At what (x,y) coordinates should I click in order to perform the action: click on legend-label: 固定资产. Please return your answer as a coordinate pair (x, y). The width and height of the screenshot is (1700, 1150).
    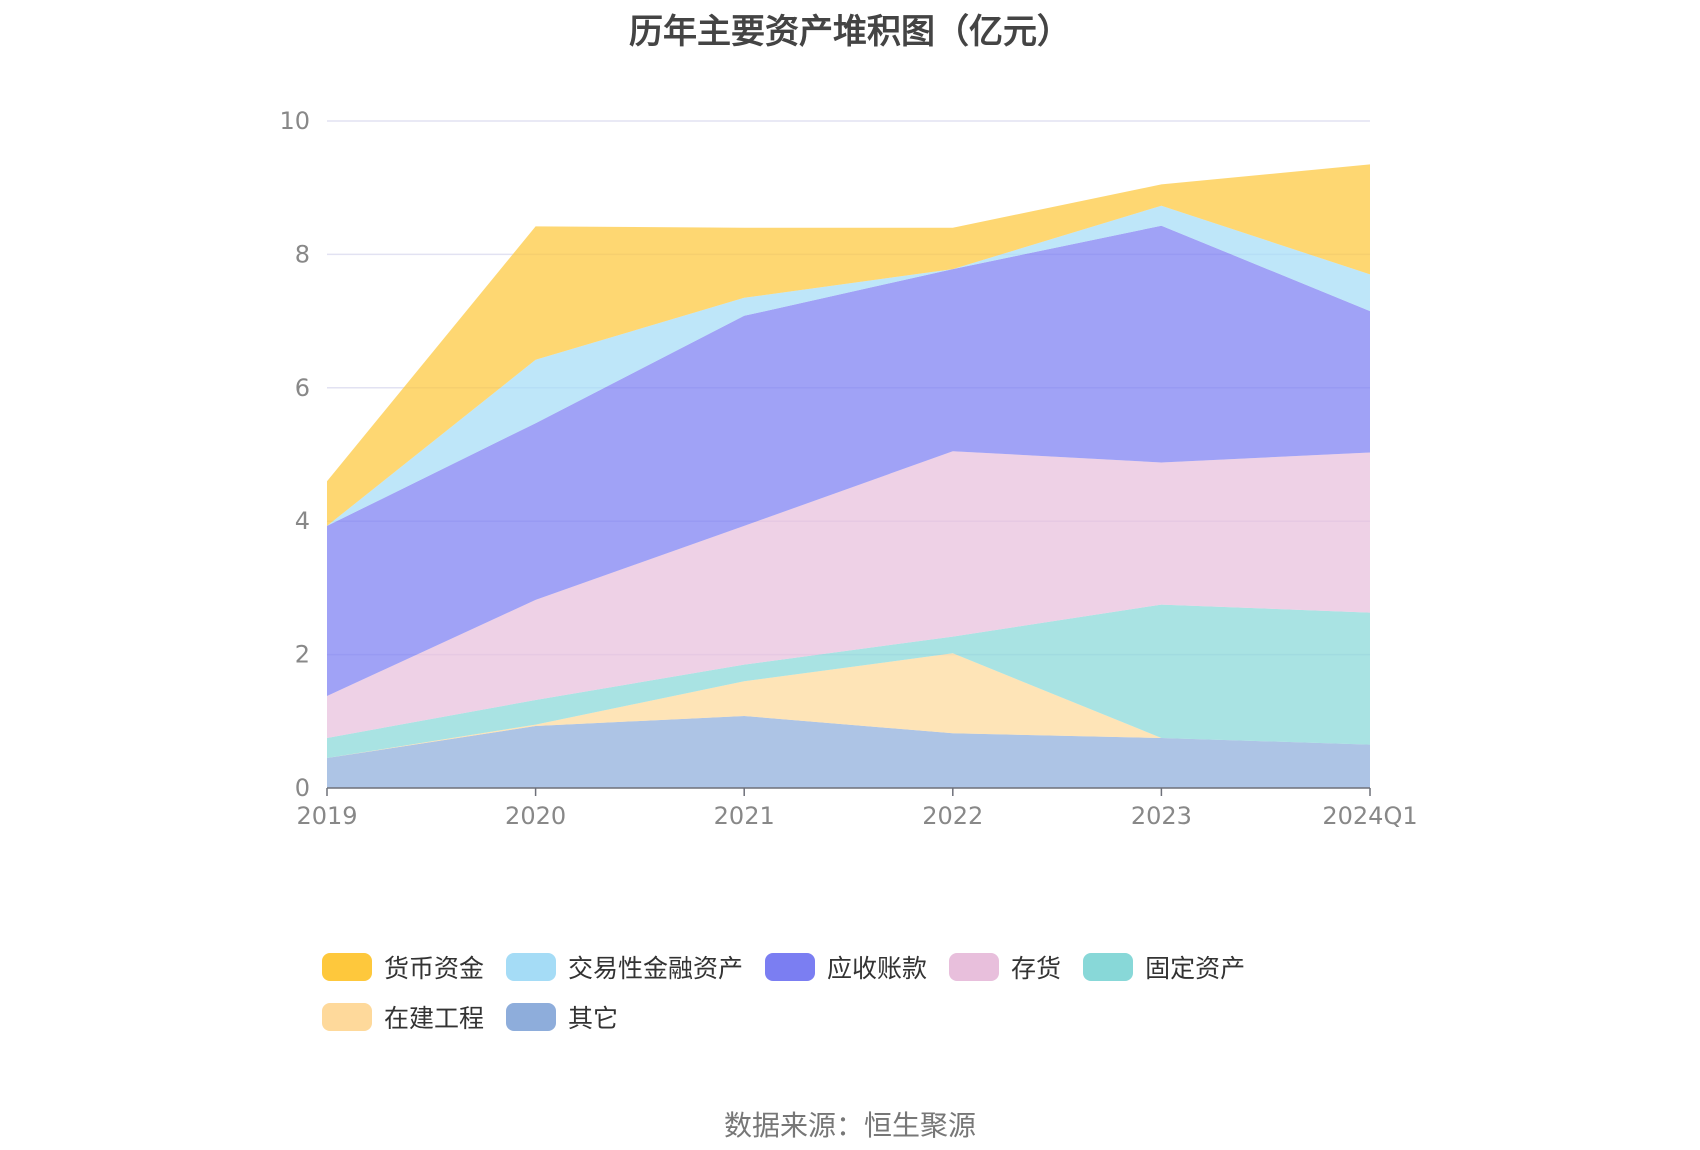
    Looking at the image, I should click on (1195, 968).